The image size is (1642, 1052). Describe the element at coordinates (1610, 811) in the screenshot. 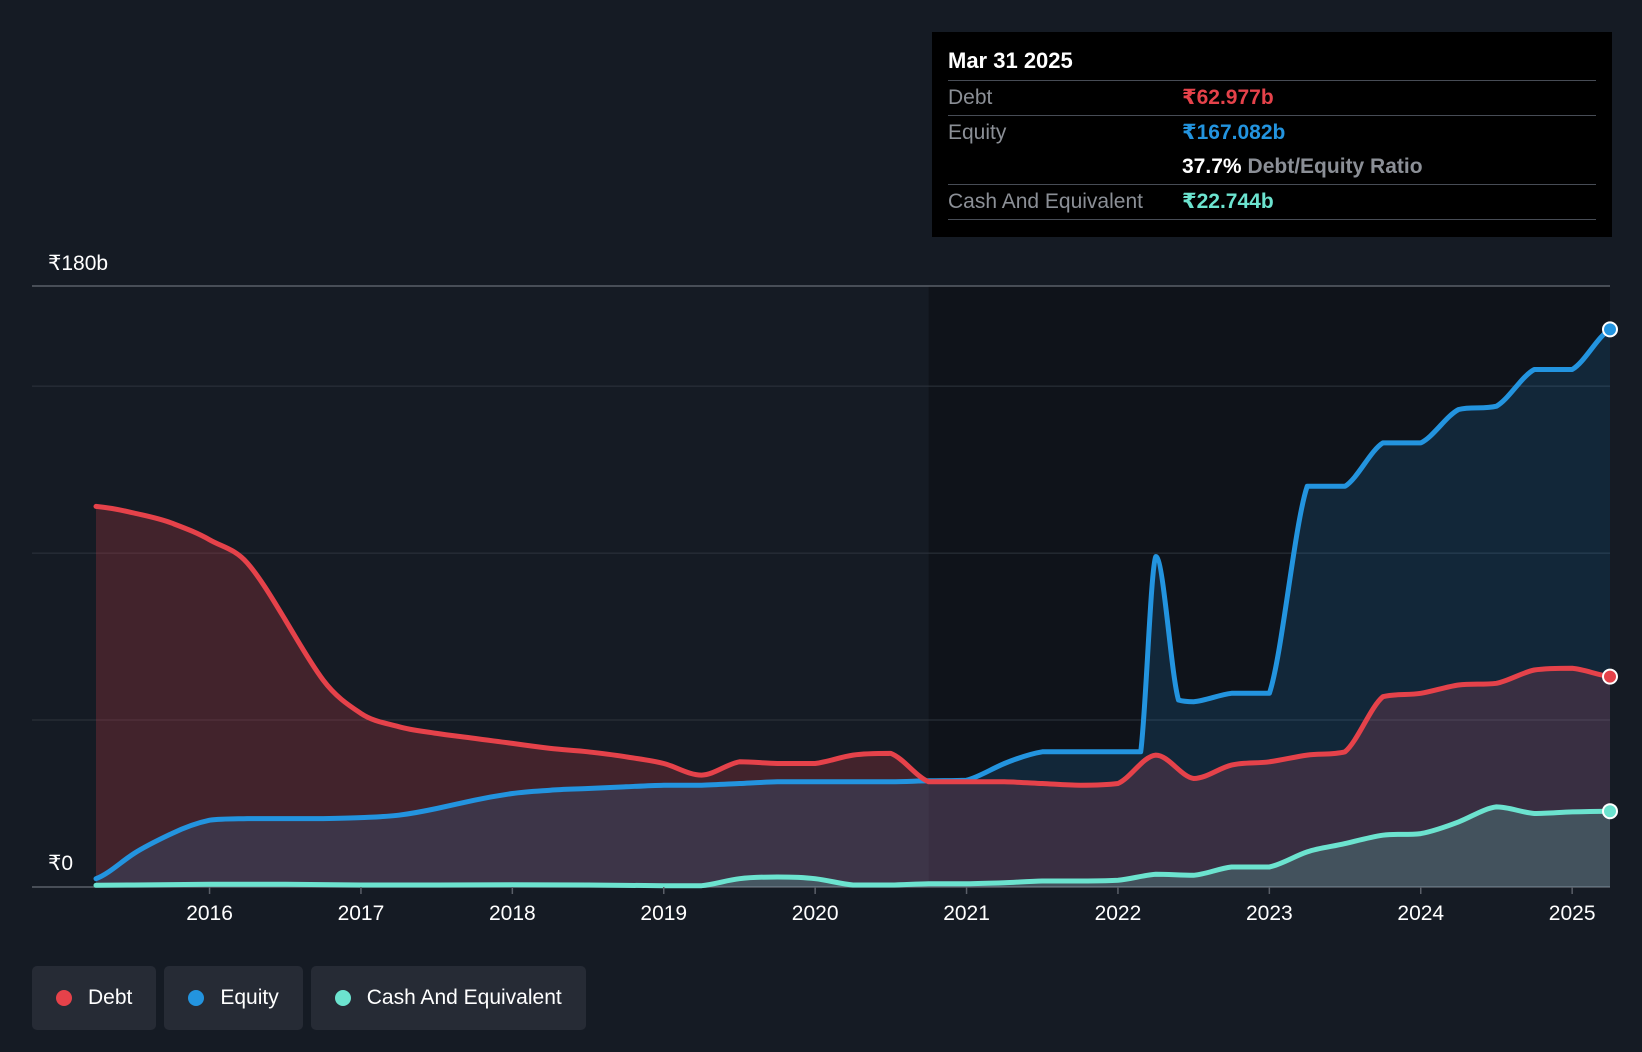

I see `end-point-cash` at that location.